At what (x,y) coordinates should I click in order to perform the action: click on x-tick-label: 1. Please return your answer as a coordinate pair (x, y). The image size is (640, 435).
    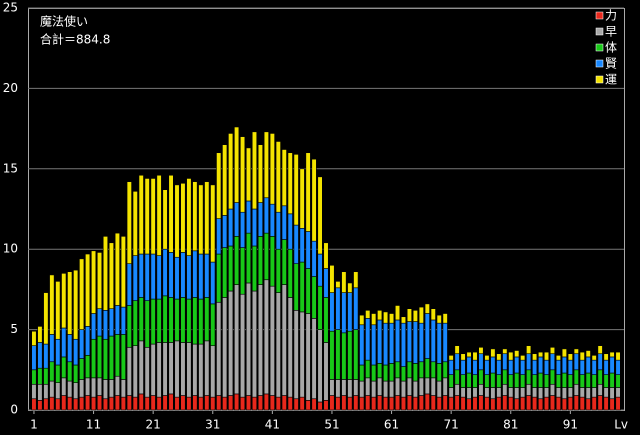
    Looking at the image, I should click on (34, 425).